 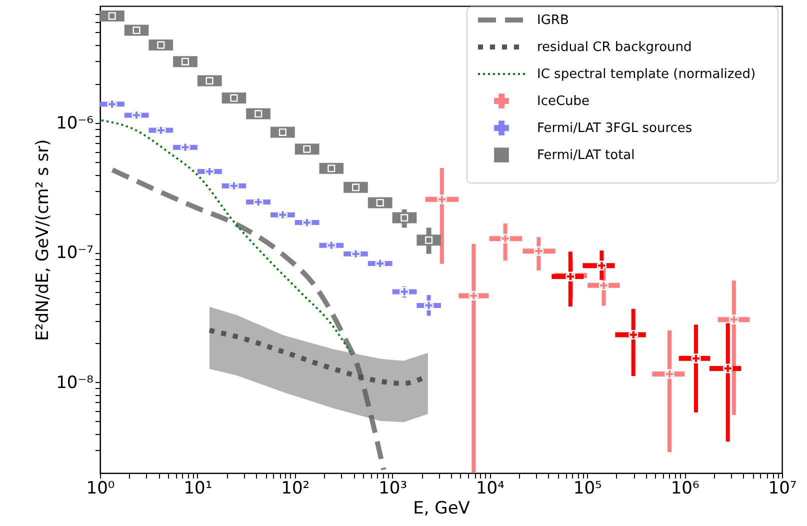 I want to click on x-tick-label: 10⁷, so click(x=782, y=488).